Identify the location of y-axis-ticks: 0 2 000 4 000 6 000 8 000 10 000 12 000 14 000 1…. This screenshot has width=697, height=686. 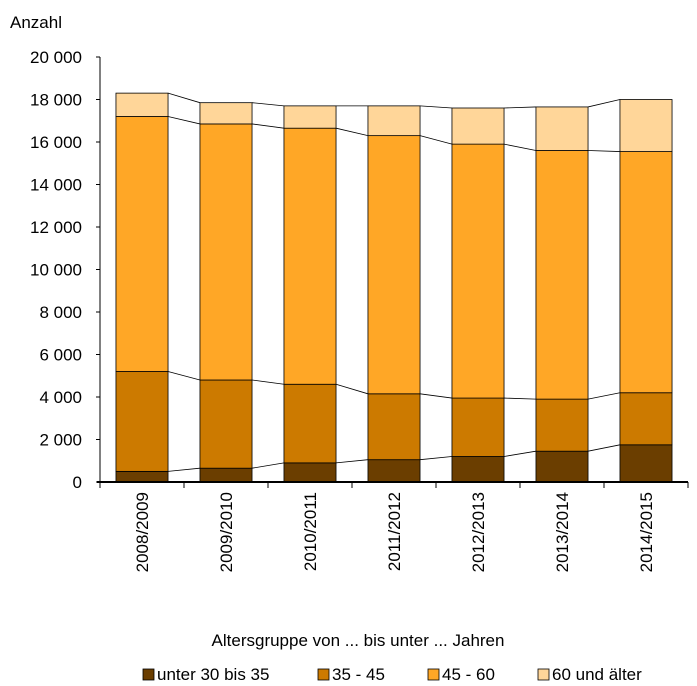
(65, 270).